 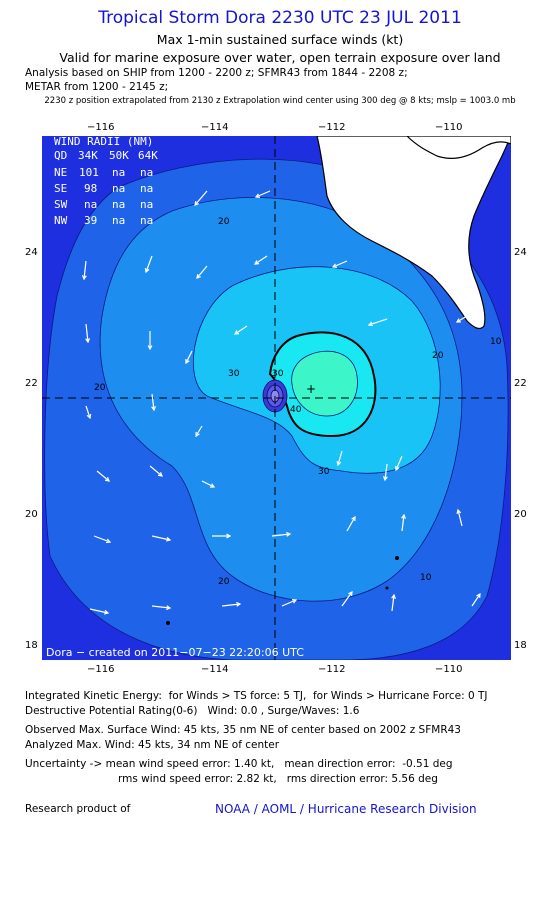 I want to click on max-wind-marker: +, so click(x=311, y=389).